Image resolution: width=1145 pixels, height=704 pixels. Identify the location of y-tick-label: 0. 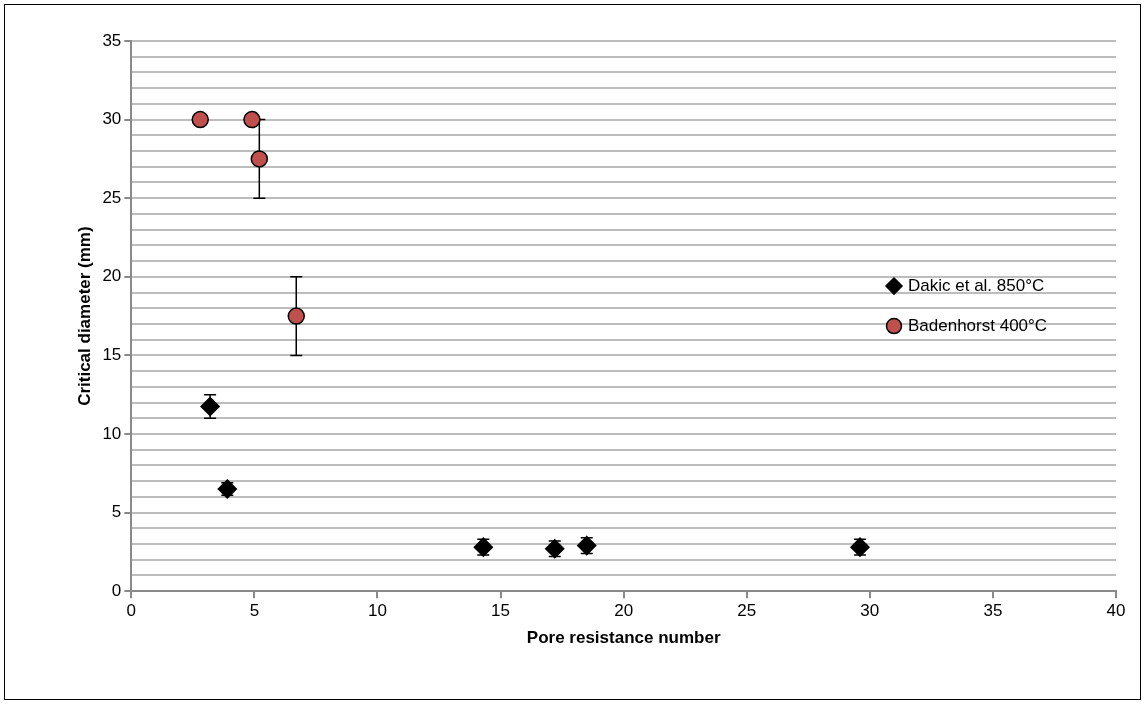
(116, 590).